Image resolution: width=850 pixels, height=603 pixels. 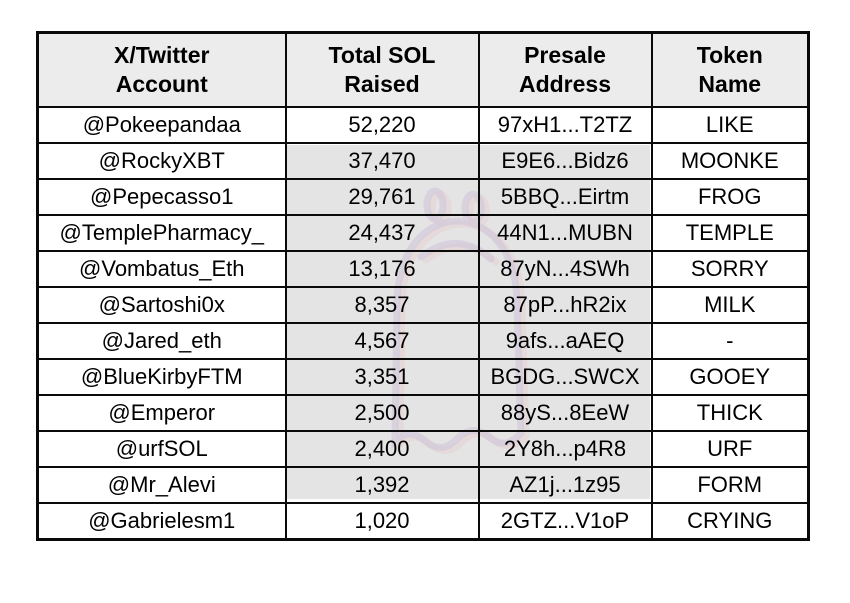 What do you see at coordinates (382, 125) in the screenshot?
I see `cell-sol-raised: 52,220` at bounding box center [382, 125].